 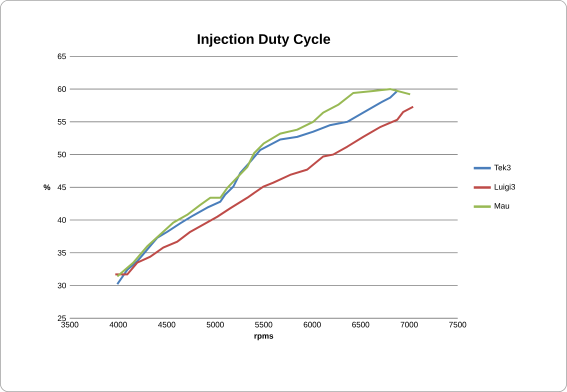 I want to click on chart-title: Injection Duty Cycle, so click(x=264, y=40).